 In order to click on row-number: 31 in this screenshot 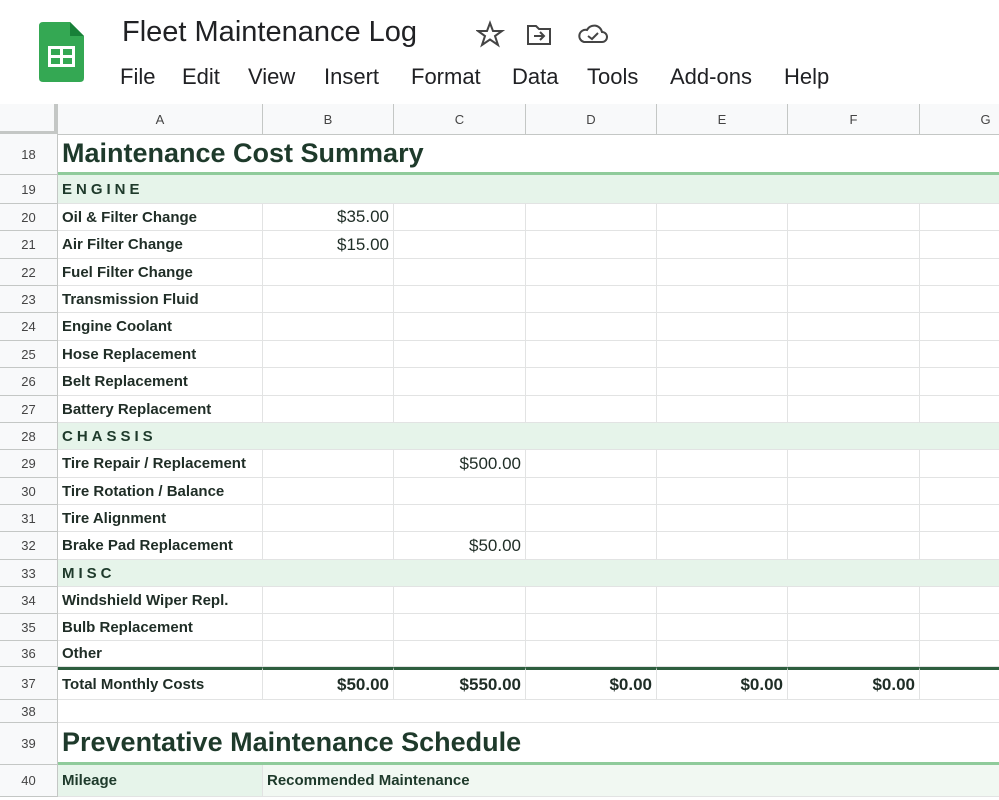, I will do `click(29, 518)`.